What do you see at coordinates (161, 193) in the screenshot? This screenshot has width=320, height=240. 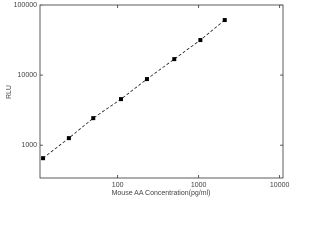 I see `x-axis-label: Mouse AA Concentration(pg/ml)` at bounding box center [161, 193].